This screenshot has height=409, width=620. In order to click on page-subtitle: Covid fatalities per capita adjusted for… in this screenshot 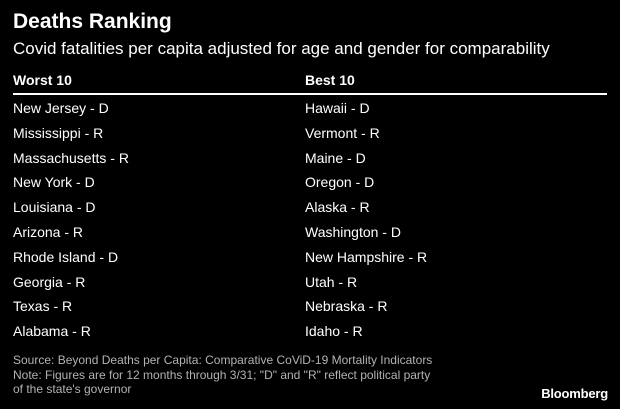, I will do `click(281, 48)`.